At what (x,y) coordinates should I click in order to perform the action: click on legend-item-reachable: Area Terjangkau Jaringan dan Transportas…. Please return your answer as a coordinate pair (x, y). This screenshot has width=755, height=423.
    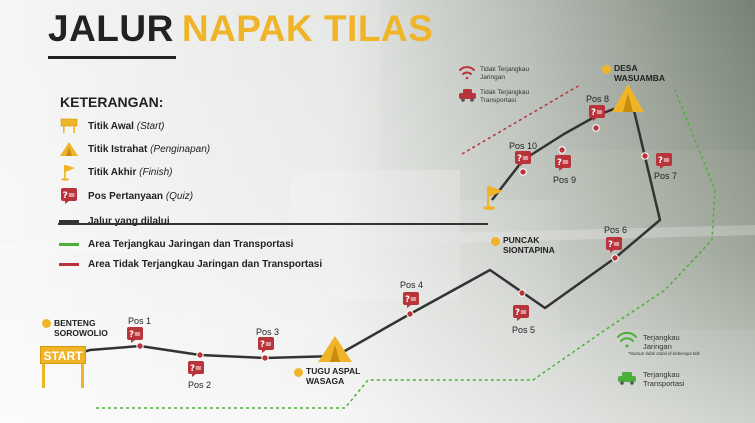
    Looking at the image, I should click on (175, 244).